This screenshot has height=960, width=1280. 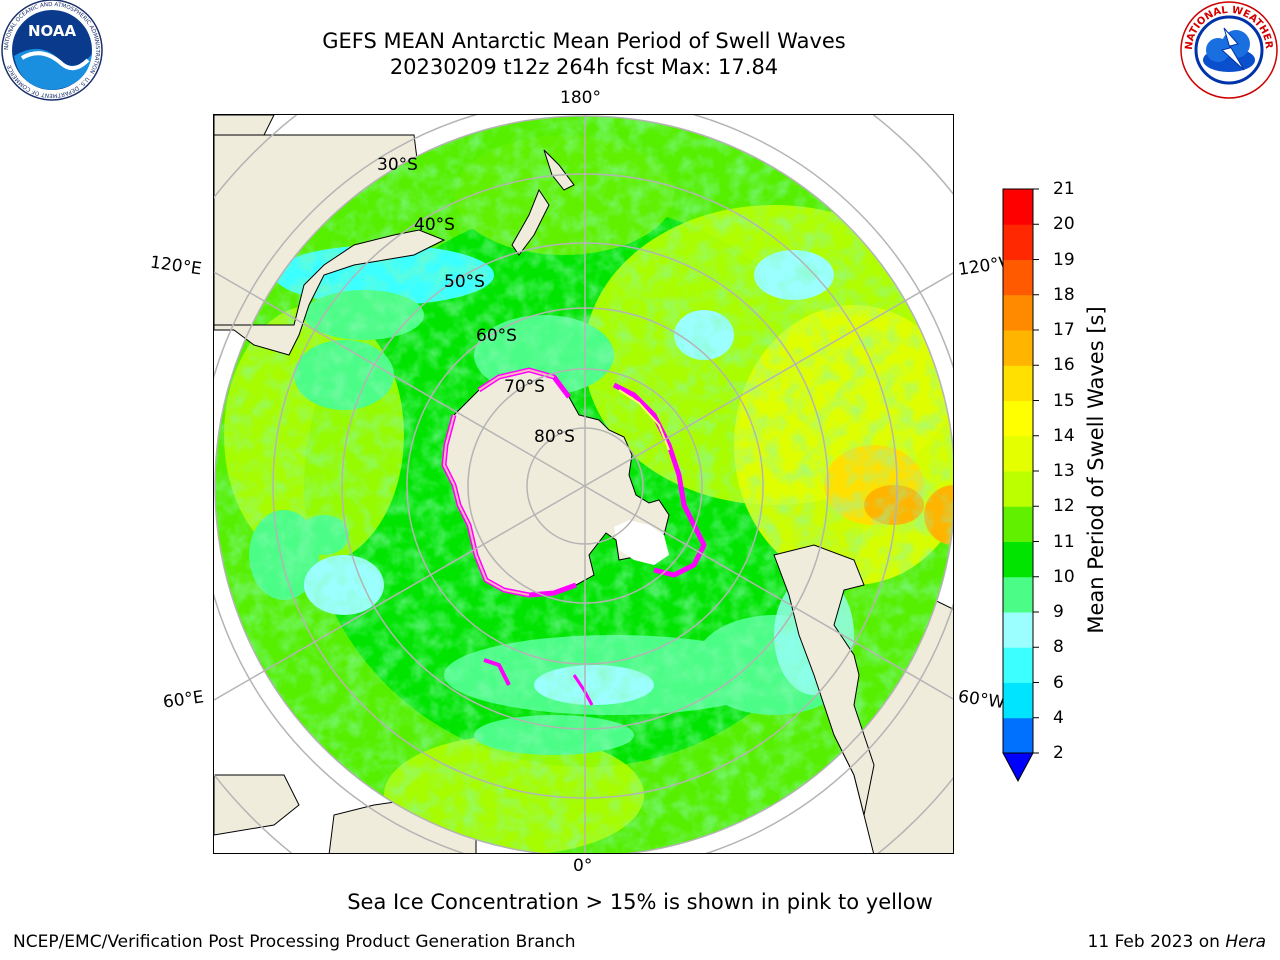 I want to click on colorbar-tick-label: 13, so click(x=1064, y=471).